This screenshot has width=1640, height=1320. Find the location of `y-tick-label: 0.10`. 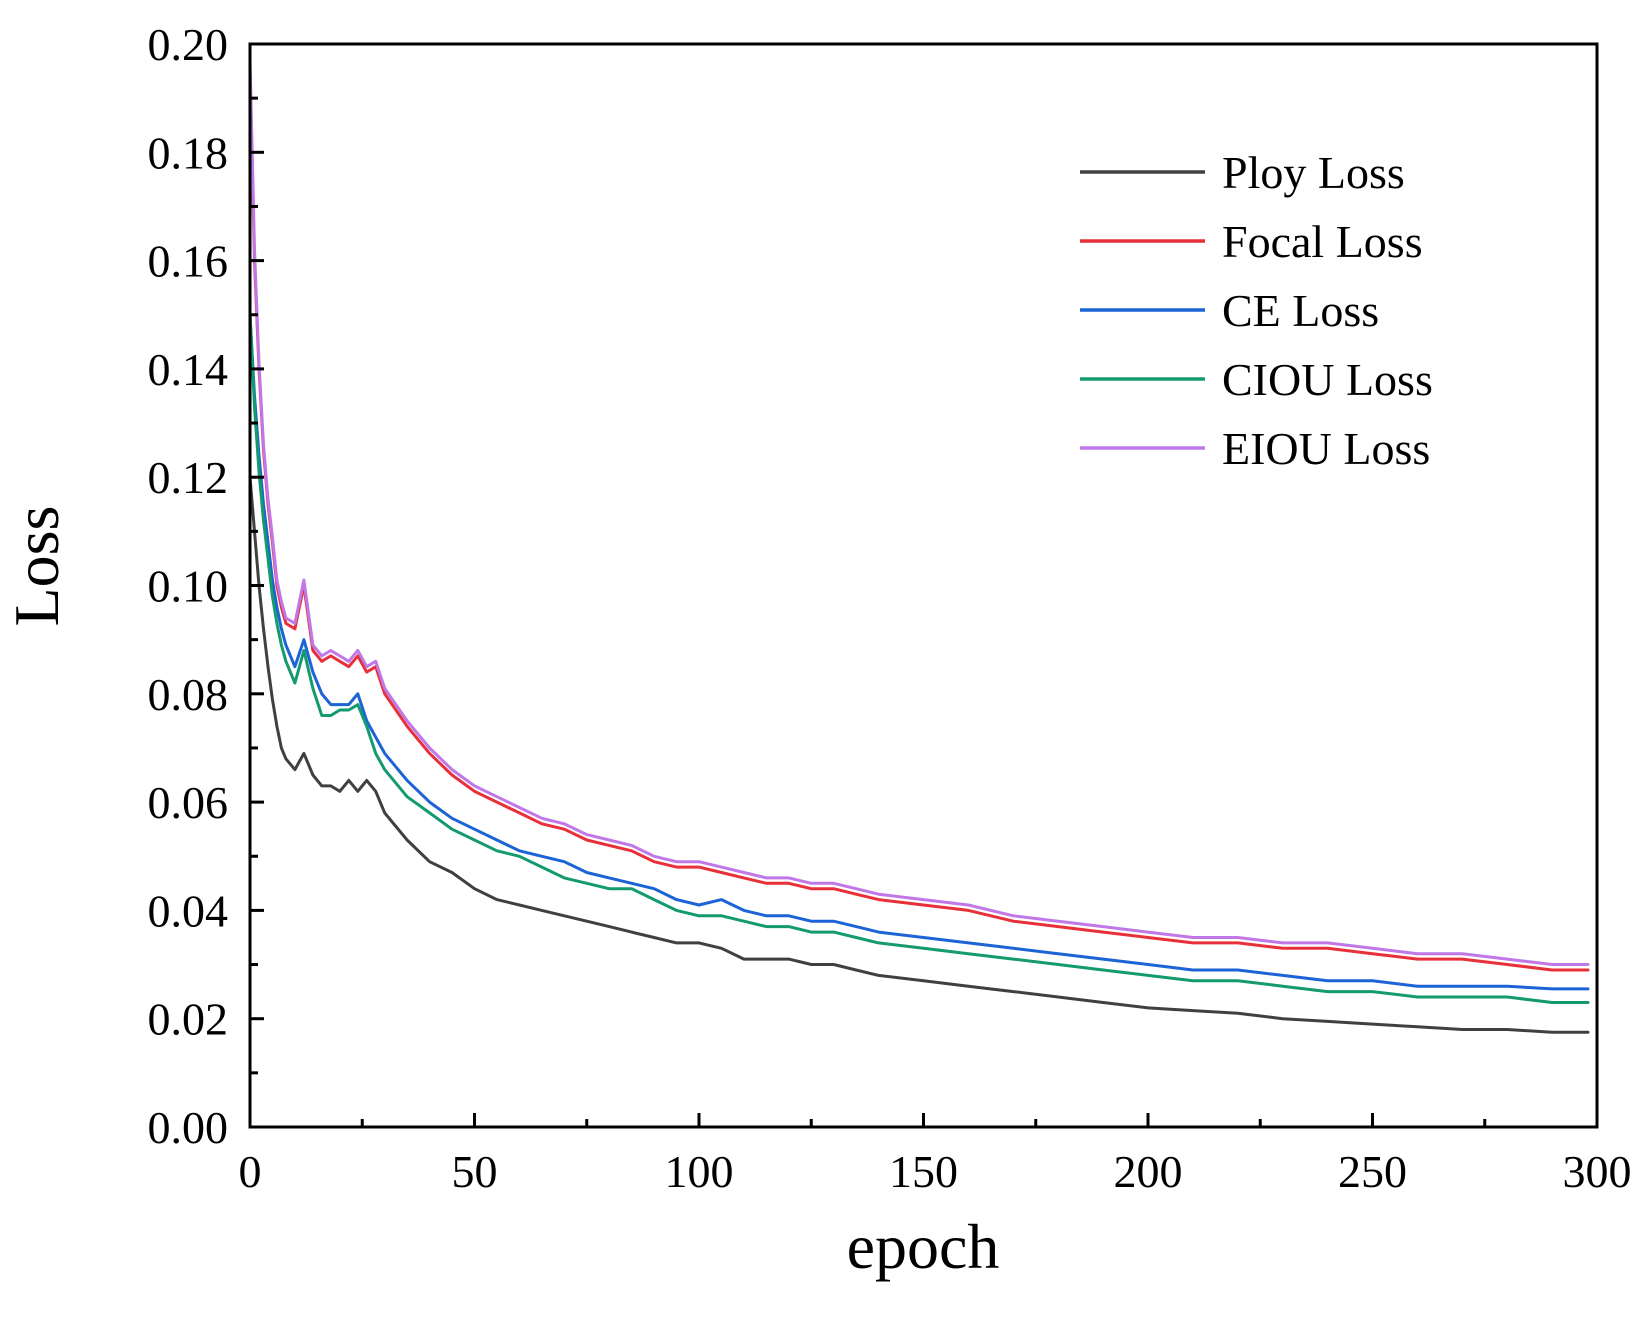

y-tick-label: 0.10 is located at coordinates (188, 586).